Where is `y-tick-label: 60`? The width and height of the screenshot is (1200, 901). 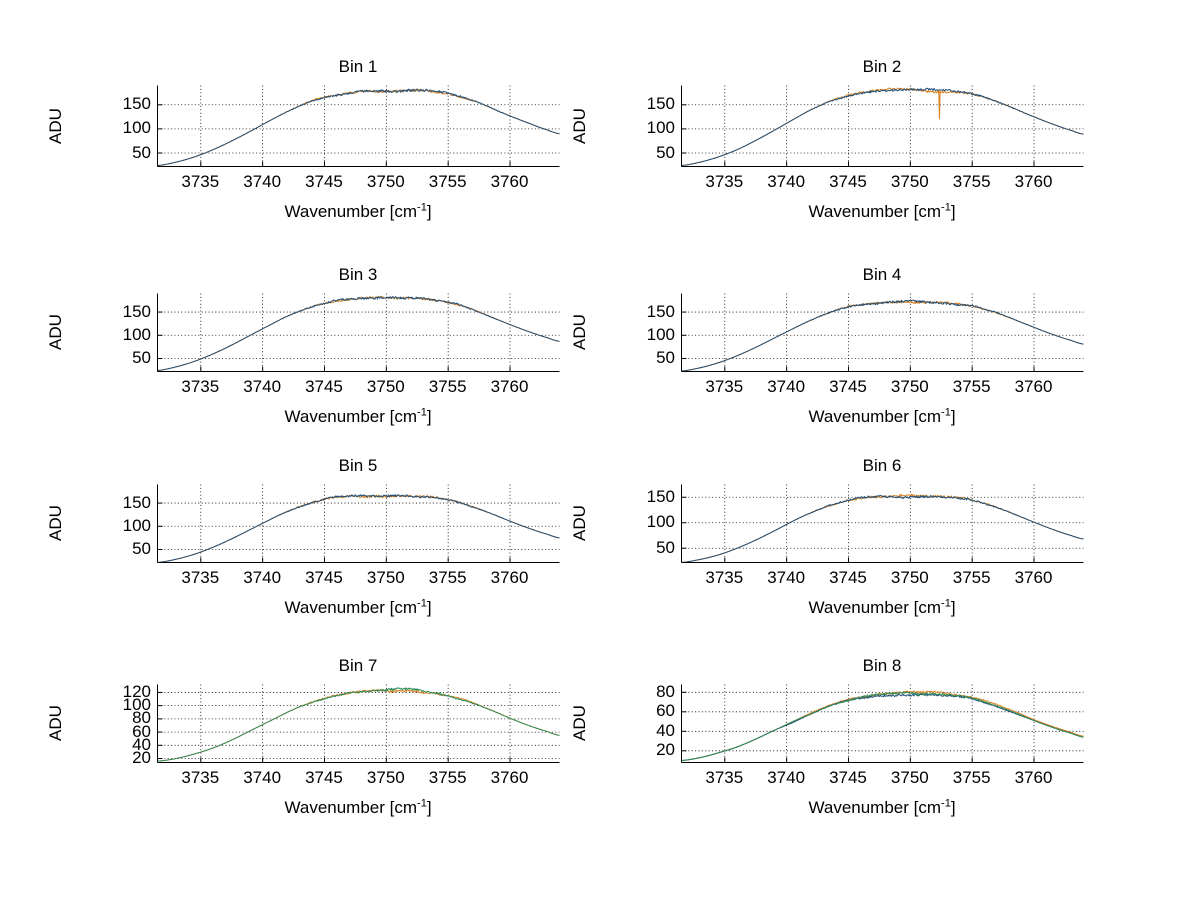 y-tick-label: 60 is located at coordinates (665, 711).